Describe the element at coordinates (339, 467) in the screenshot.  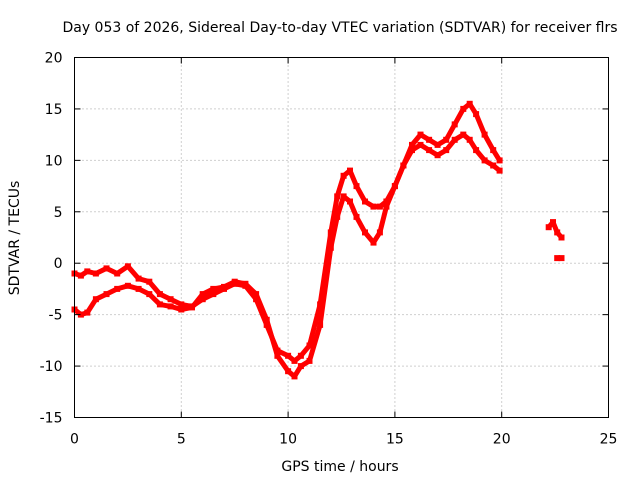
I see `x-axis-label: GPS time / hours` at that location.